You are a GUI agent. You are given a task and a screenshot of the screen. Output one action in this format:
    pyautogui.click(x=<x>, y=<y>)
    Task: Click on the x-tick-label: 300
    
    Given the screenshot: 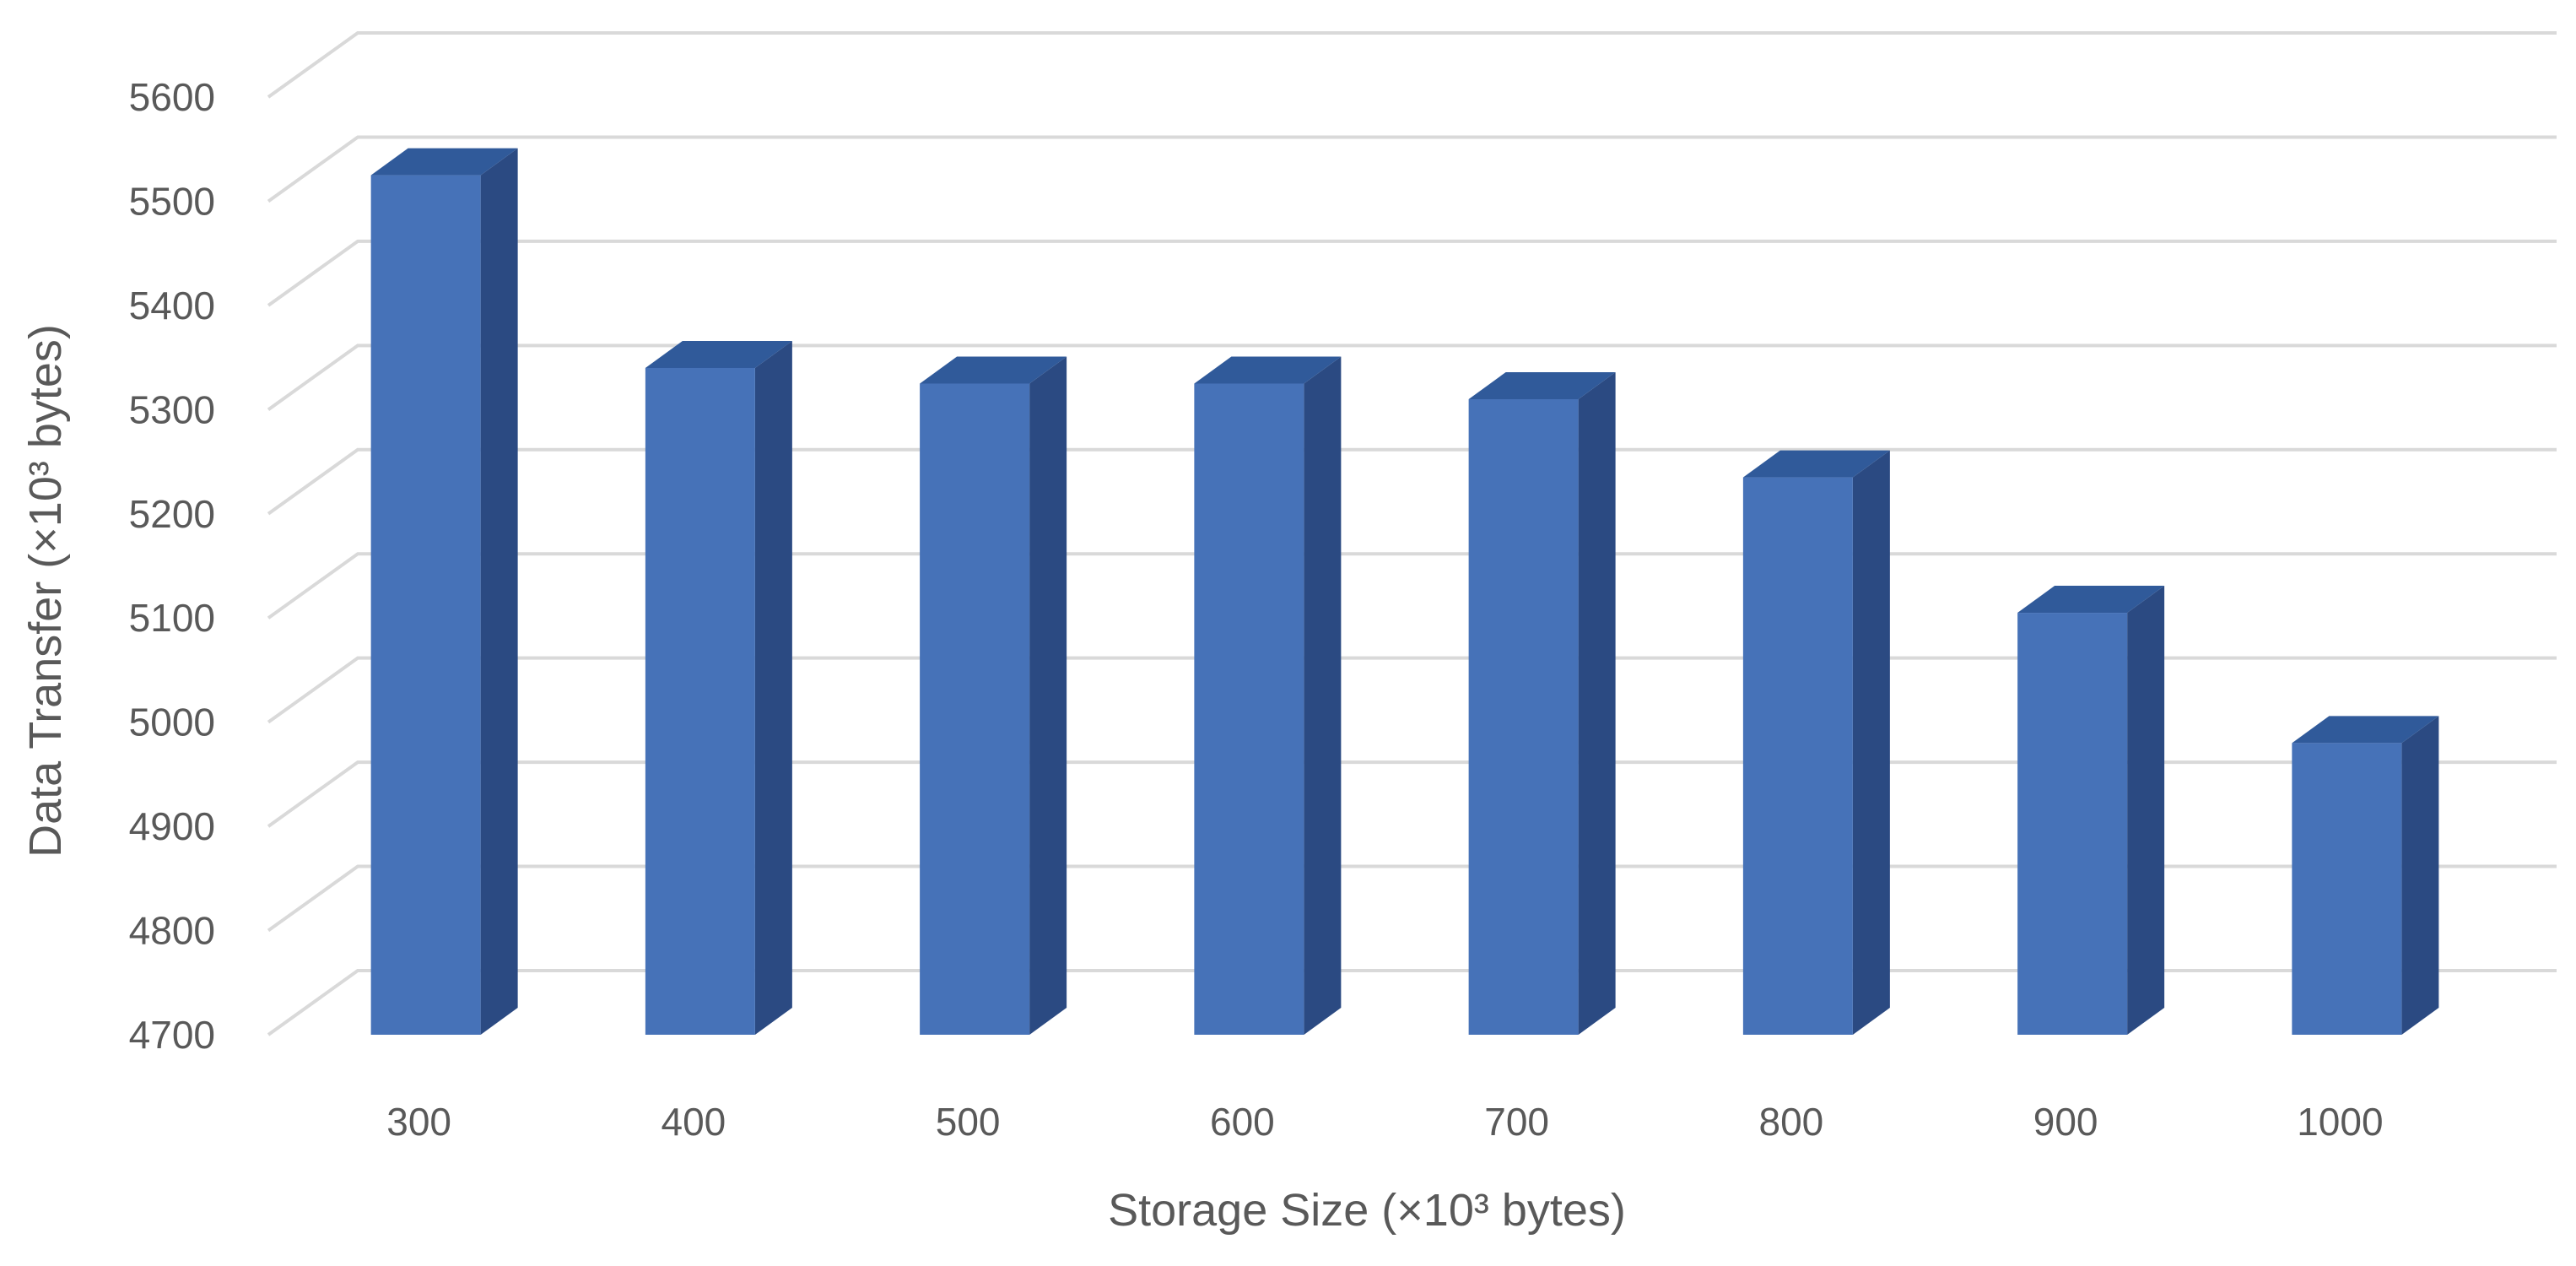 What is the action you would take?
    pyautogui.click(x=418, y=1122)
    